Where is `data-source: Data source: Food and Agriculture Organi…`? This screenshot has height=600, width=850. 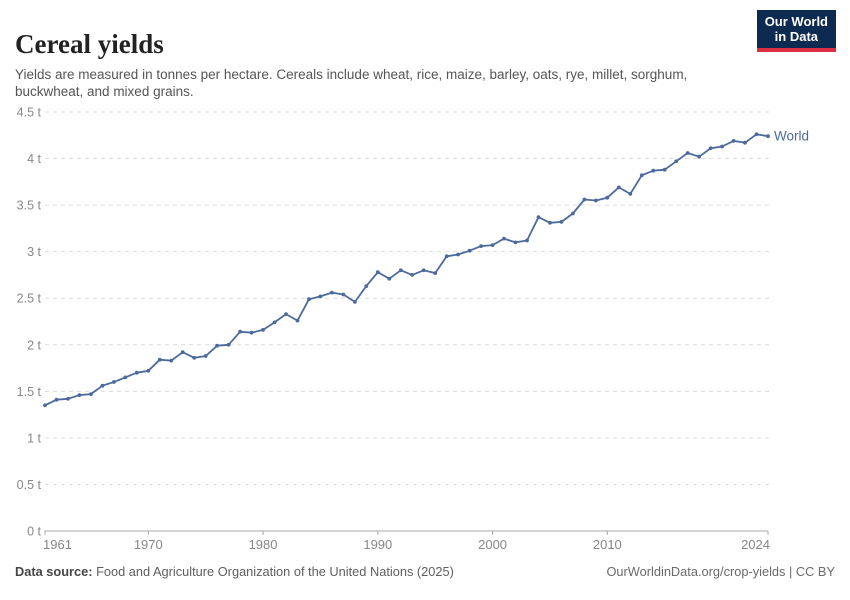
data-source: Data source: Food and Agriculture Organi… is located at coordinates (234, 571).